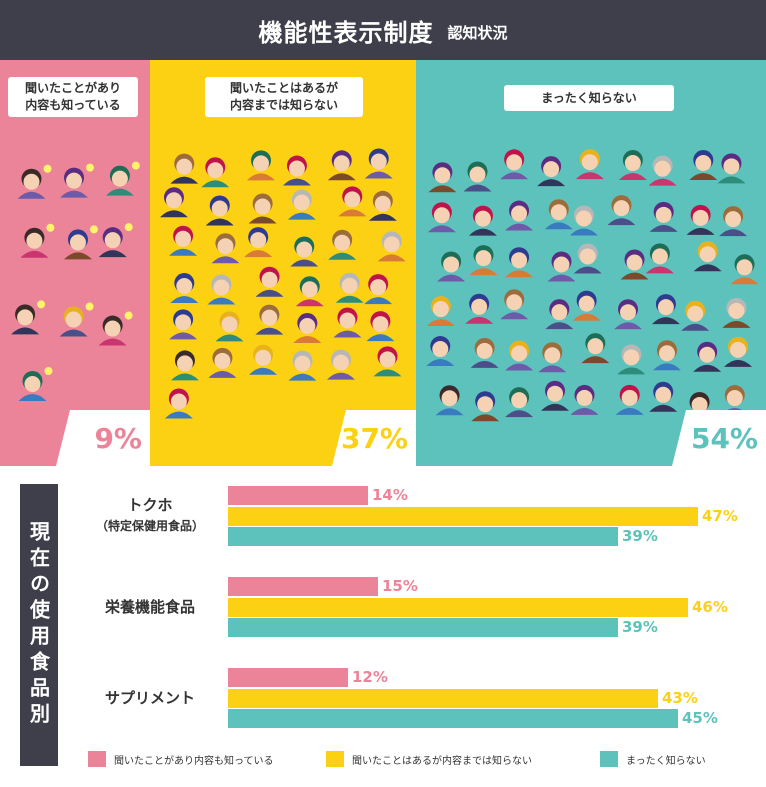 The width and height of the screenshot is (766, 787). What do you see at coordinates (653, 759) in the screenshot?
I see `legend-item: まったく知らない` at bounding box center [653, 759].